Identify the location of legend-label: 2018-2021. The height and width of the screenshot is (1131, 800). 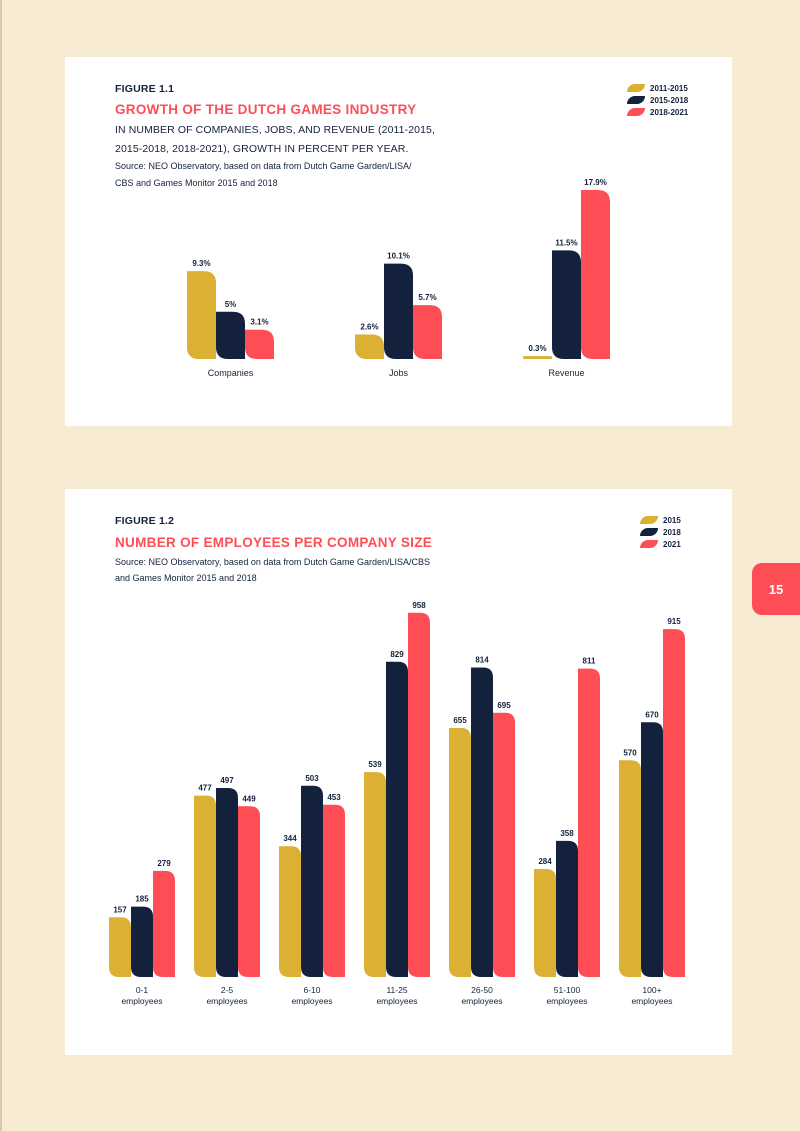
(669, 112).